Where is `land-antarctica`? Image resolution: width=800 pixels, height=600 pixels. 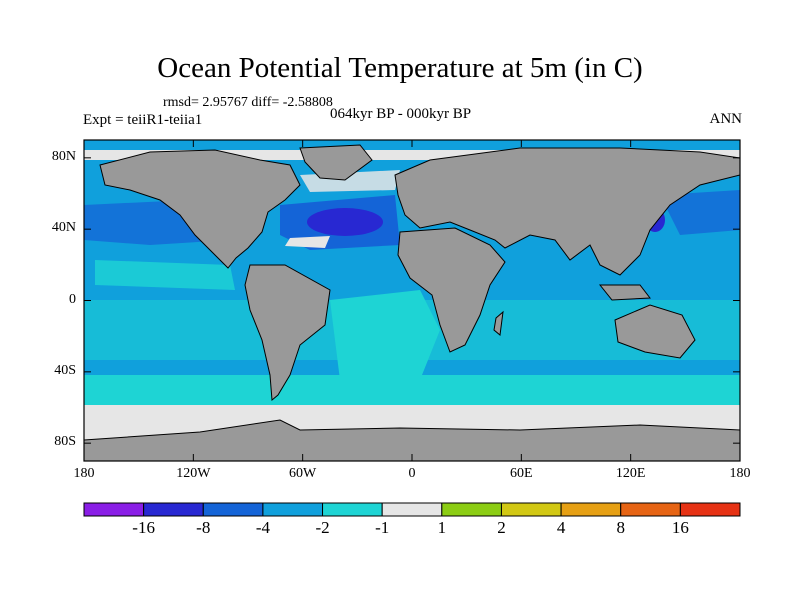 land-antarctica is located at coordinates (412, 440).